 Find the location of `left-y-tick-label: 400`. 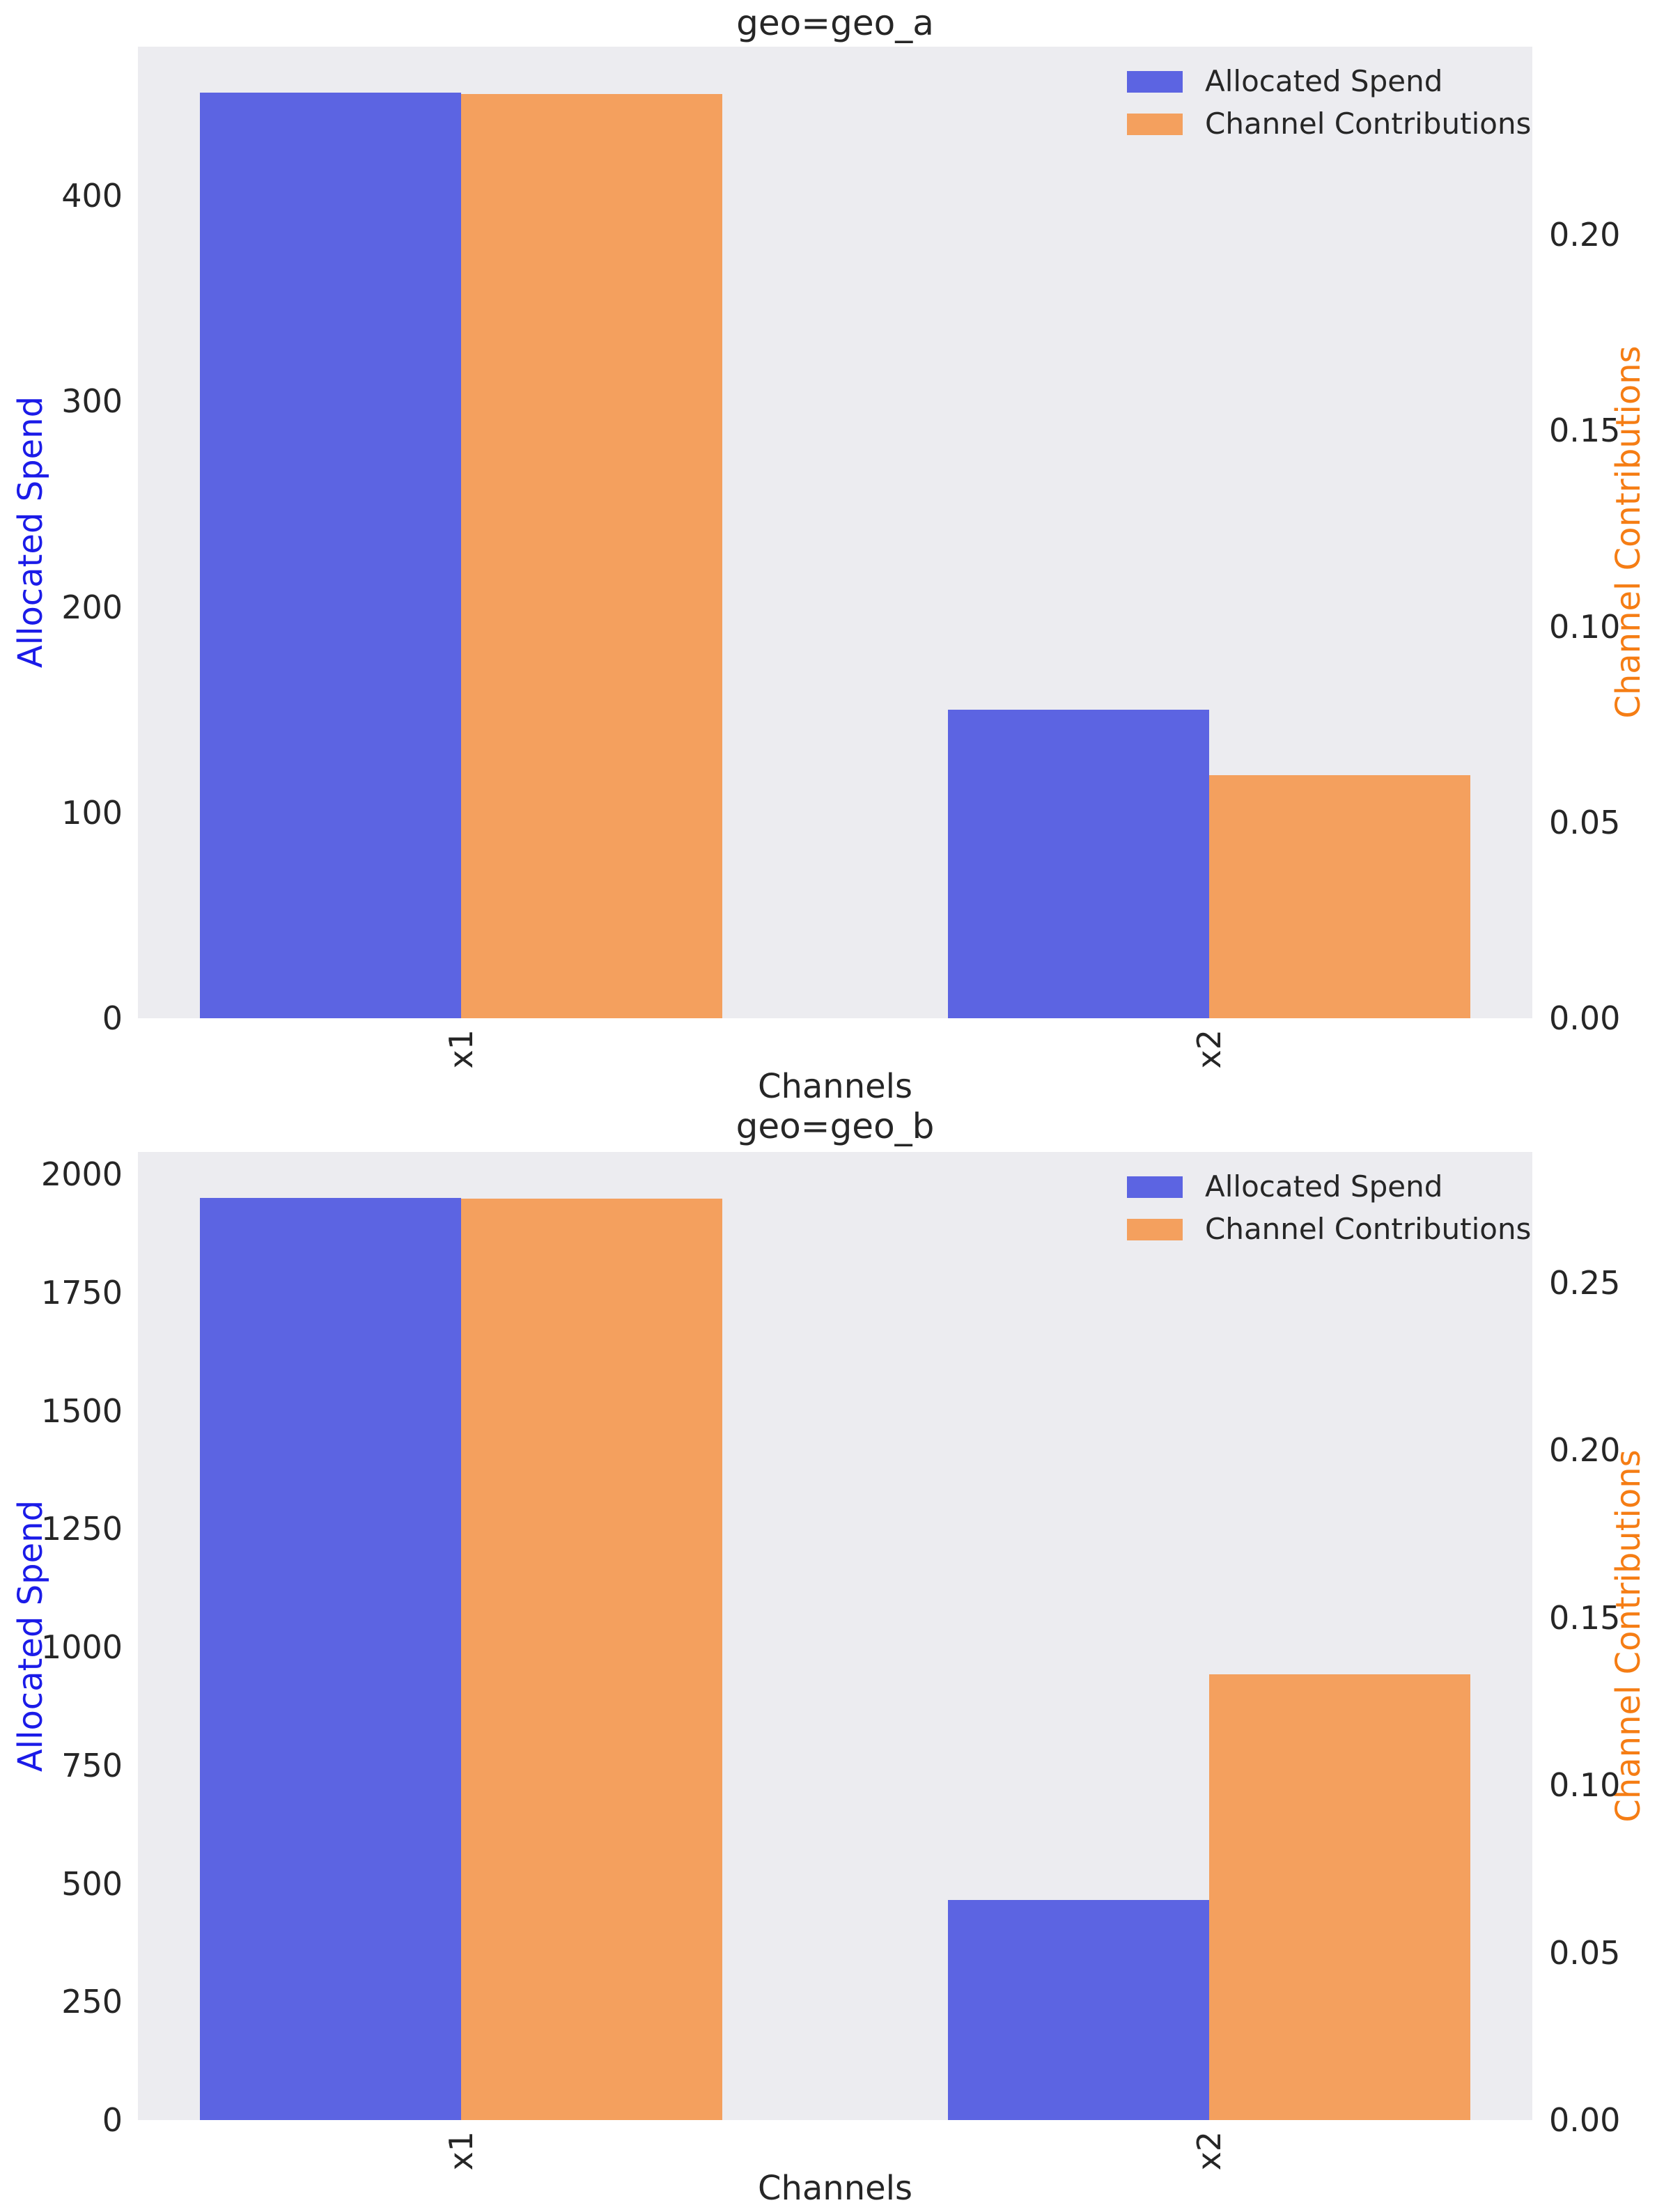

left-y-tick-label: 400 is located at coordinates (92, 196).